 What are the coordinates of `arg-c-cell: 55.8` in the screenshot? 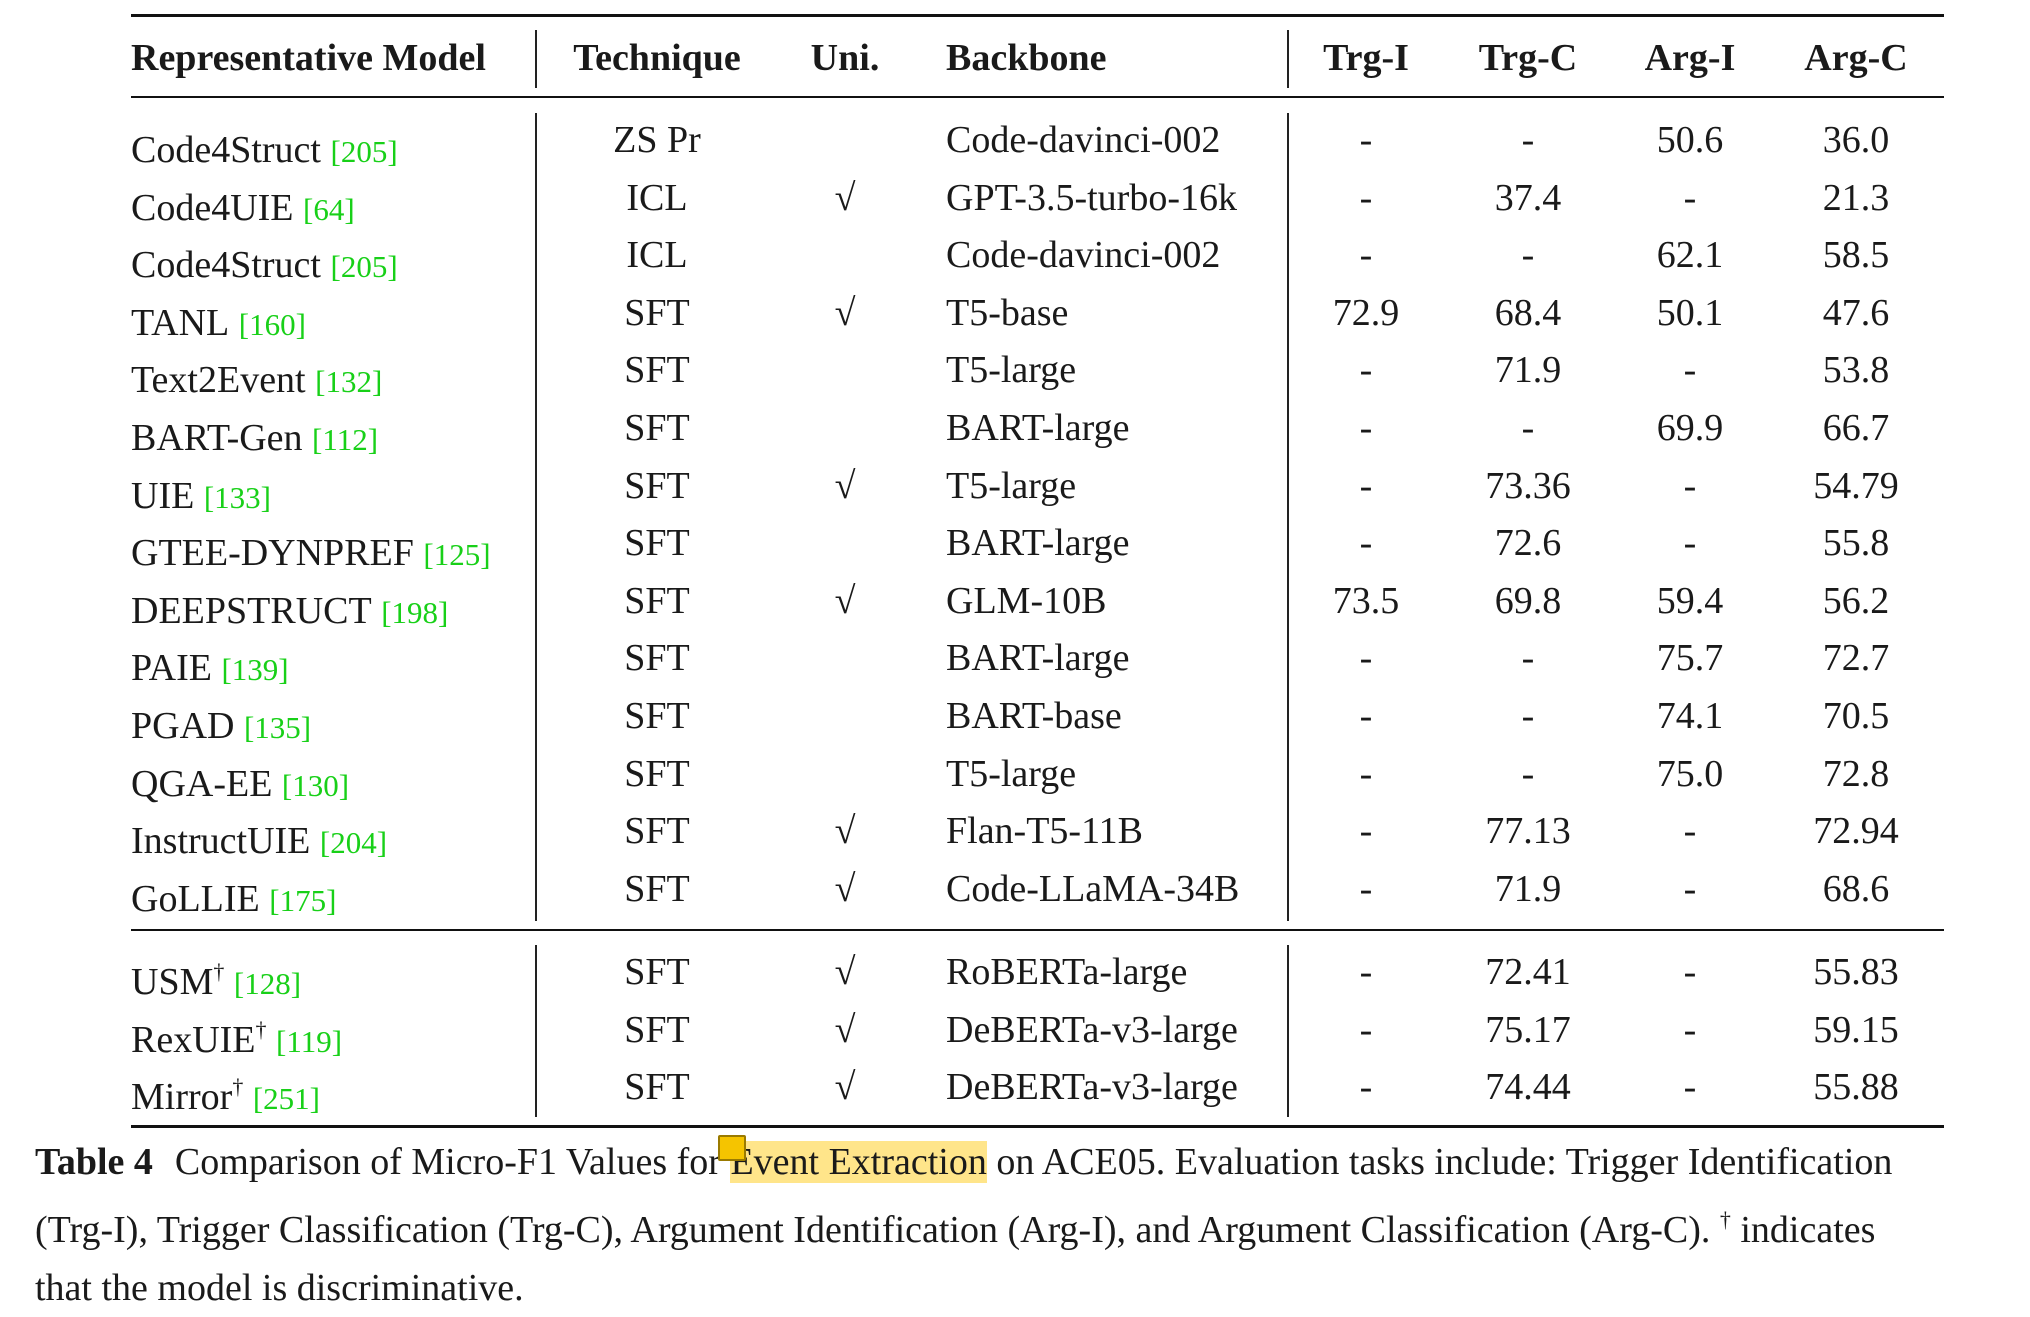 It's located at (1856, 543).